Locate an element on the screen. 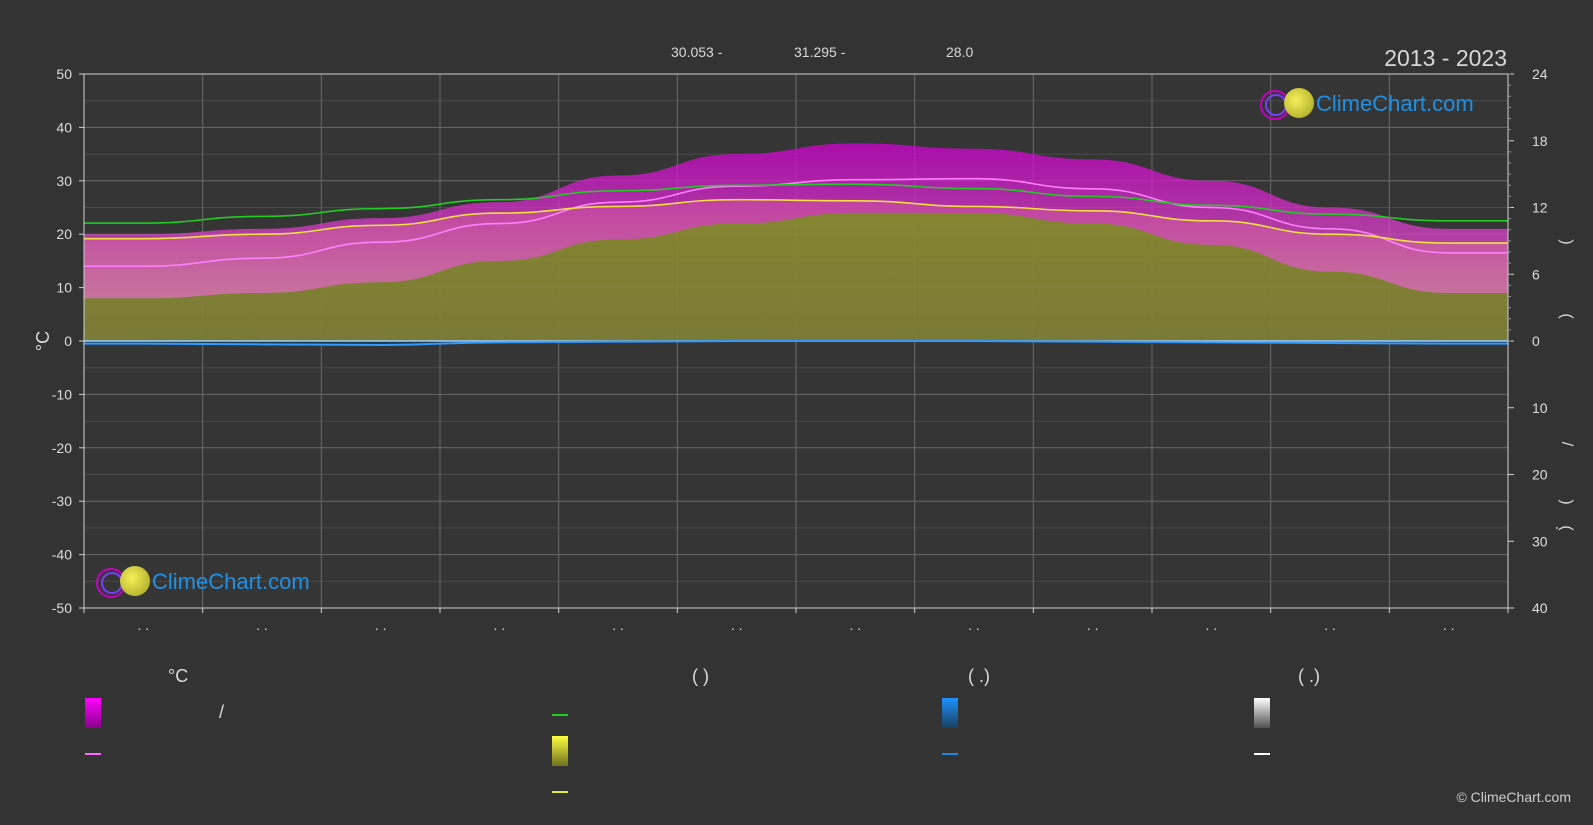 Image resolution: width=1593 pixels, height=825 pixels. y-tick-label: 20 is located at coordinates (64, 234).